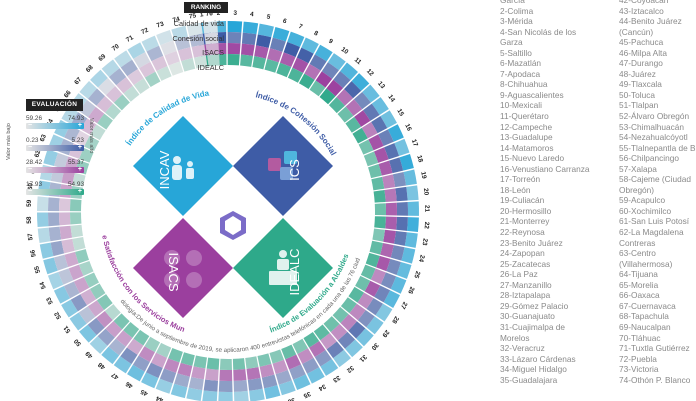 The image size is (696, 401). I want to click on rank-number: 8, so click(316, 34).